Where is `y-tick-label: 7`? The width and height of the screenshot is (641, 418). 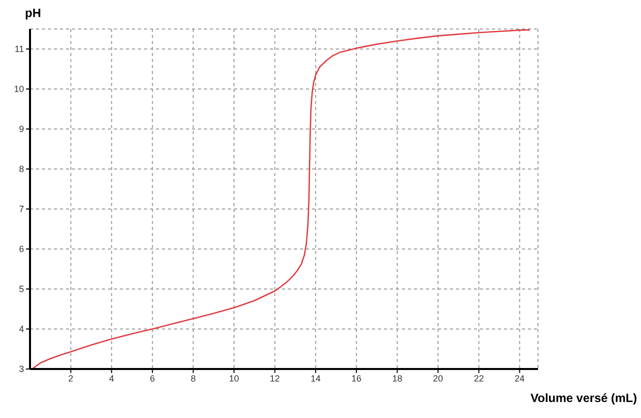 y-tick-label: 7 is located at coordinates (21, 209).